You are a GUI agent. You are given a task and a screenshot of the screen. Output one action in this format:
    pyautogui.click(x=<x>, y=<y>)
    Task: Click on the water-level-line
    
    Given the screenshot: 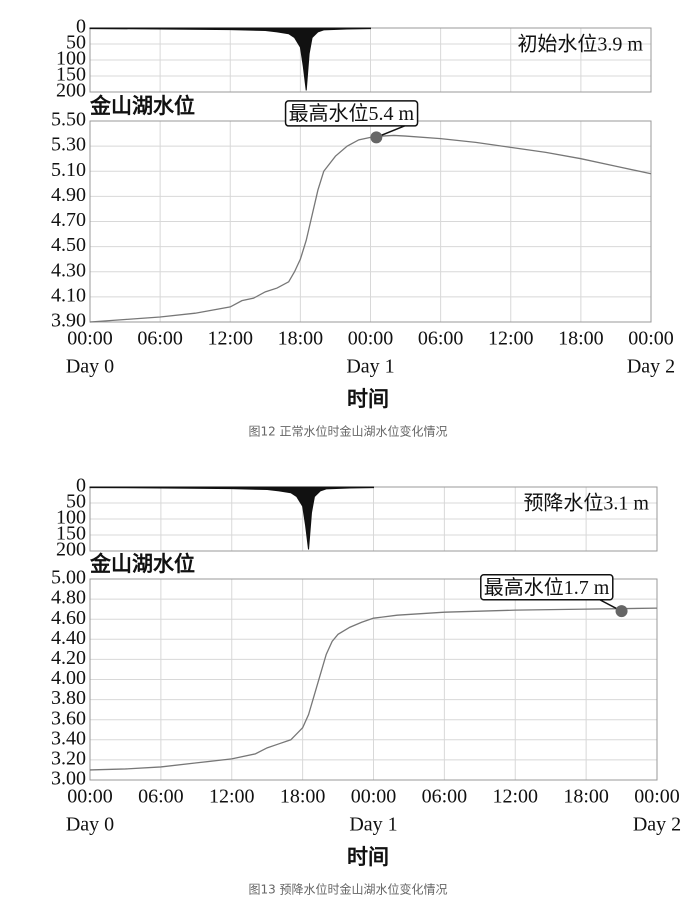 What is the action you would take?
    pyautogui.click(x=373, y=689)
    